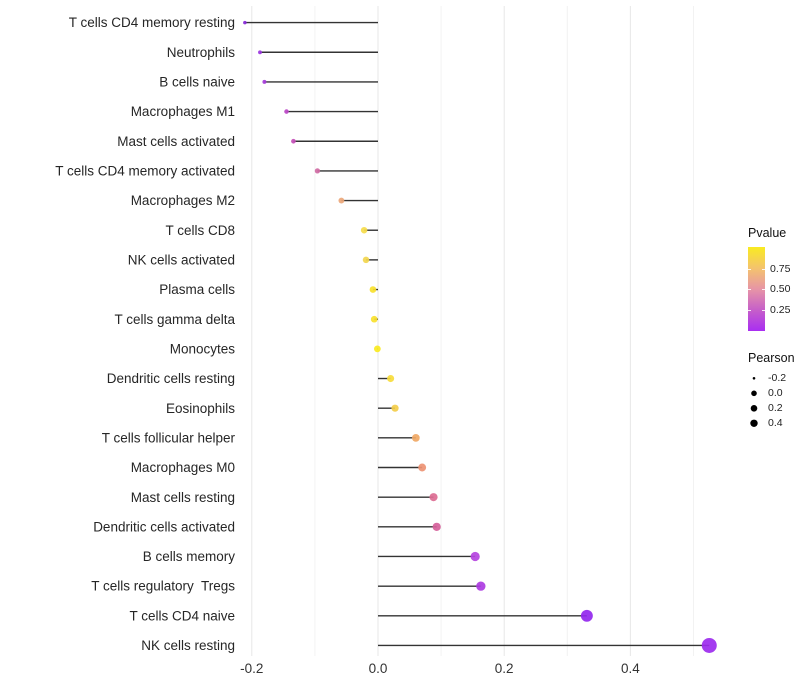  I want to click on pearson-legend-label: 0.2, so click(775, 408).